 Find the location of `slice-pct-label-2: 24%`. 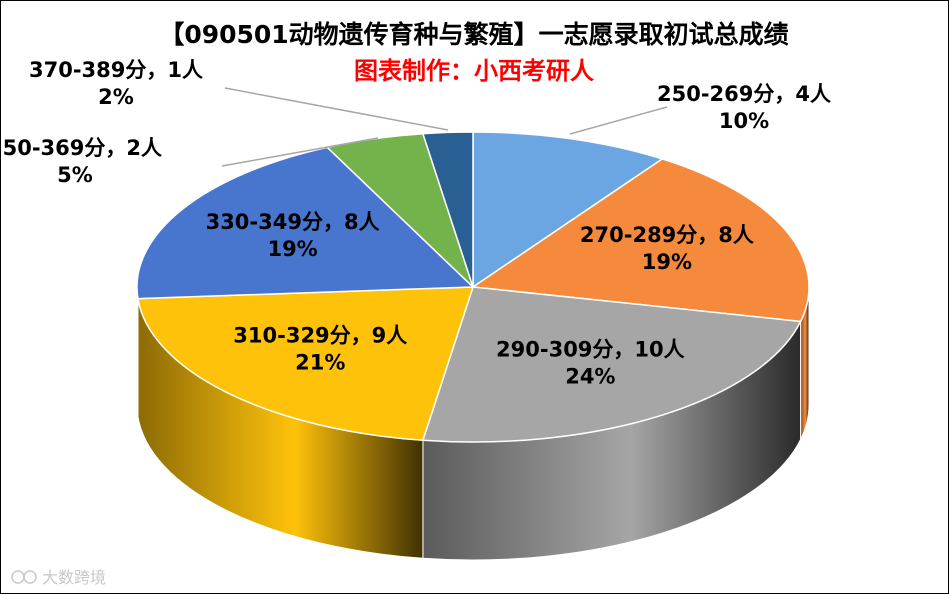

slice-pct-label-2: 24% is located at coordinates (590, 376).